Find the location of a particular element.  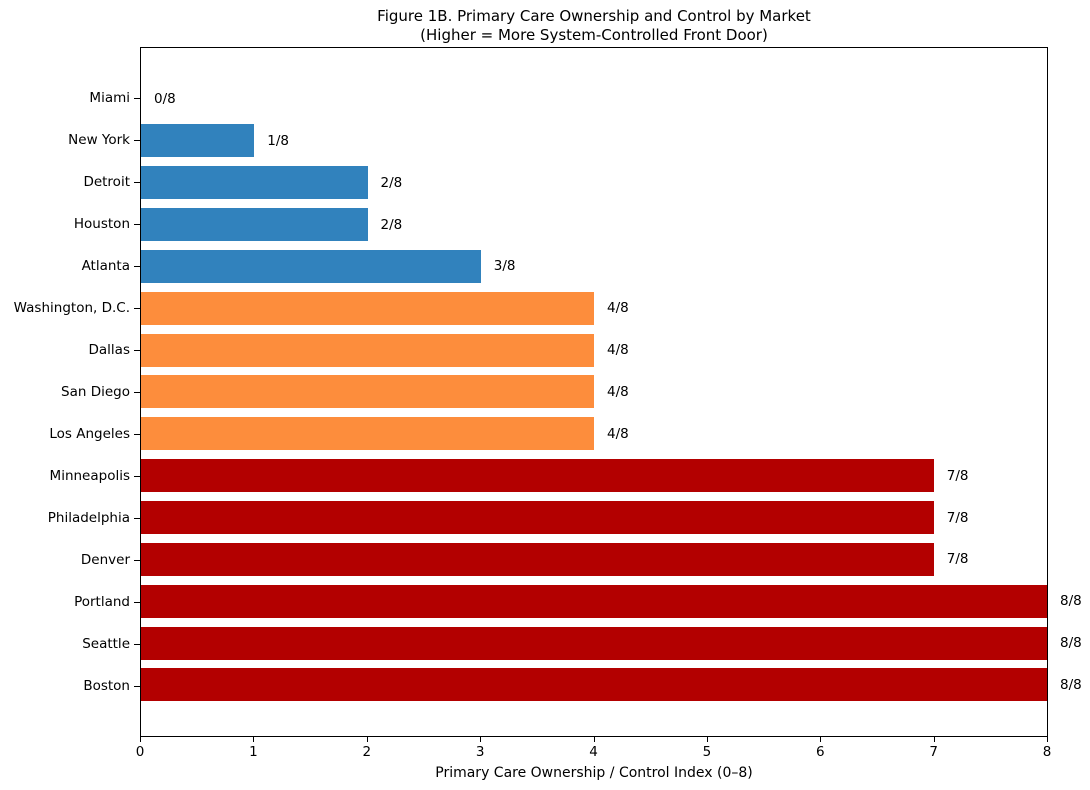

x-tick-label: 2 is located at coordinates (367, 752).